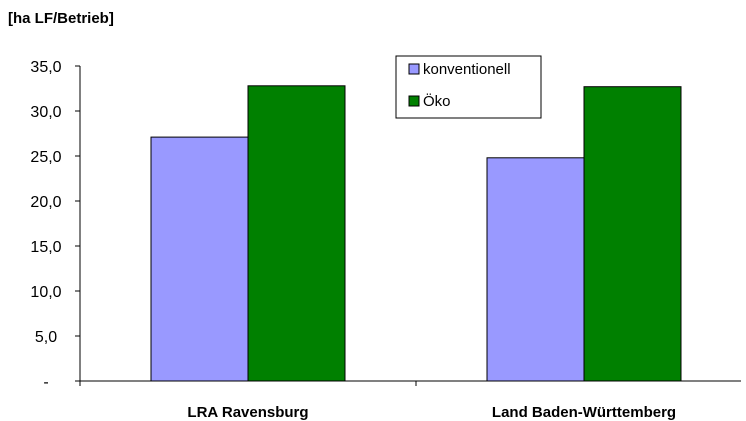  Describe the element at coordinates (414, 69) in the screenshot. I see `legend-swatch-konventionell` at that location.